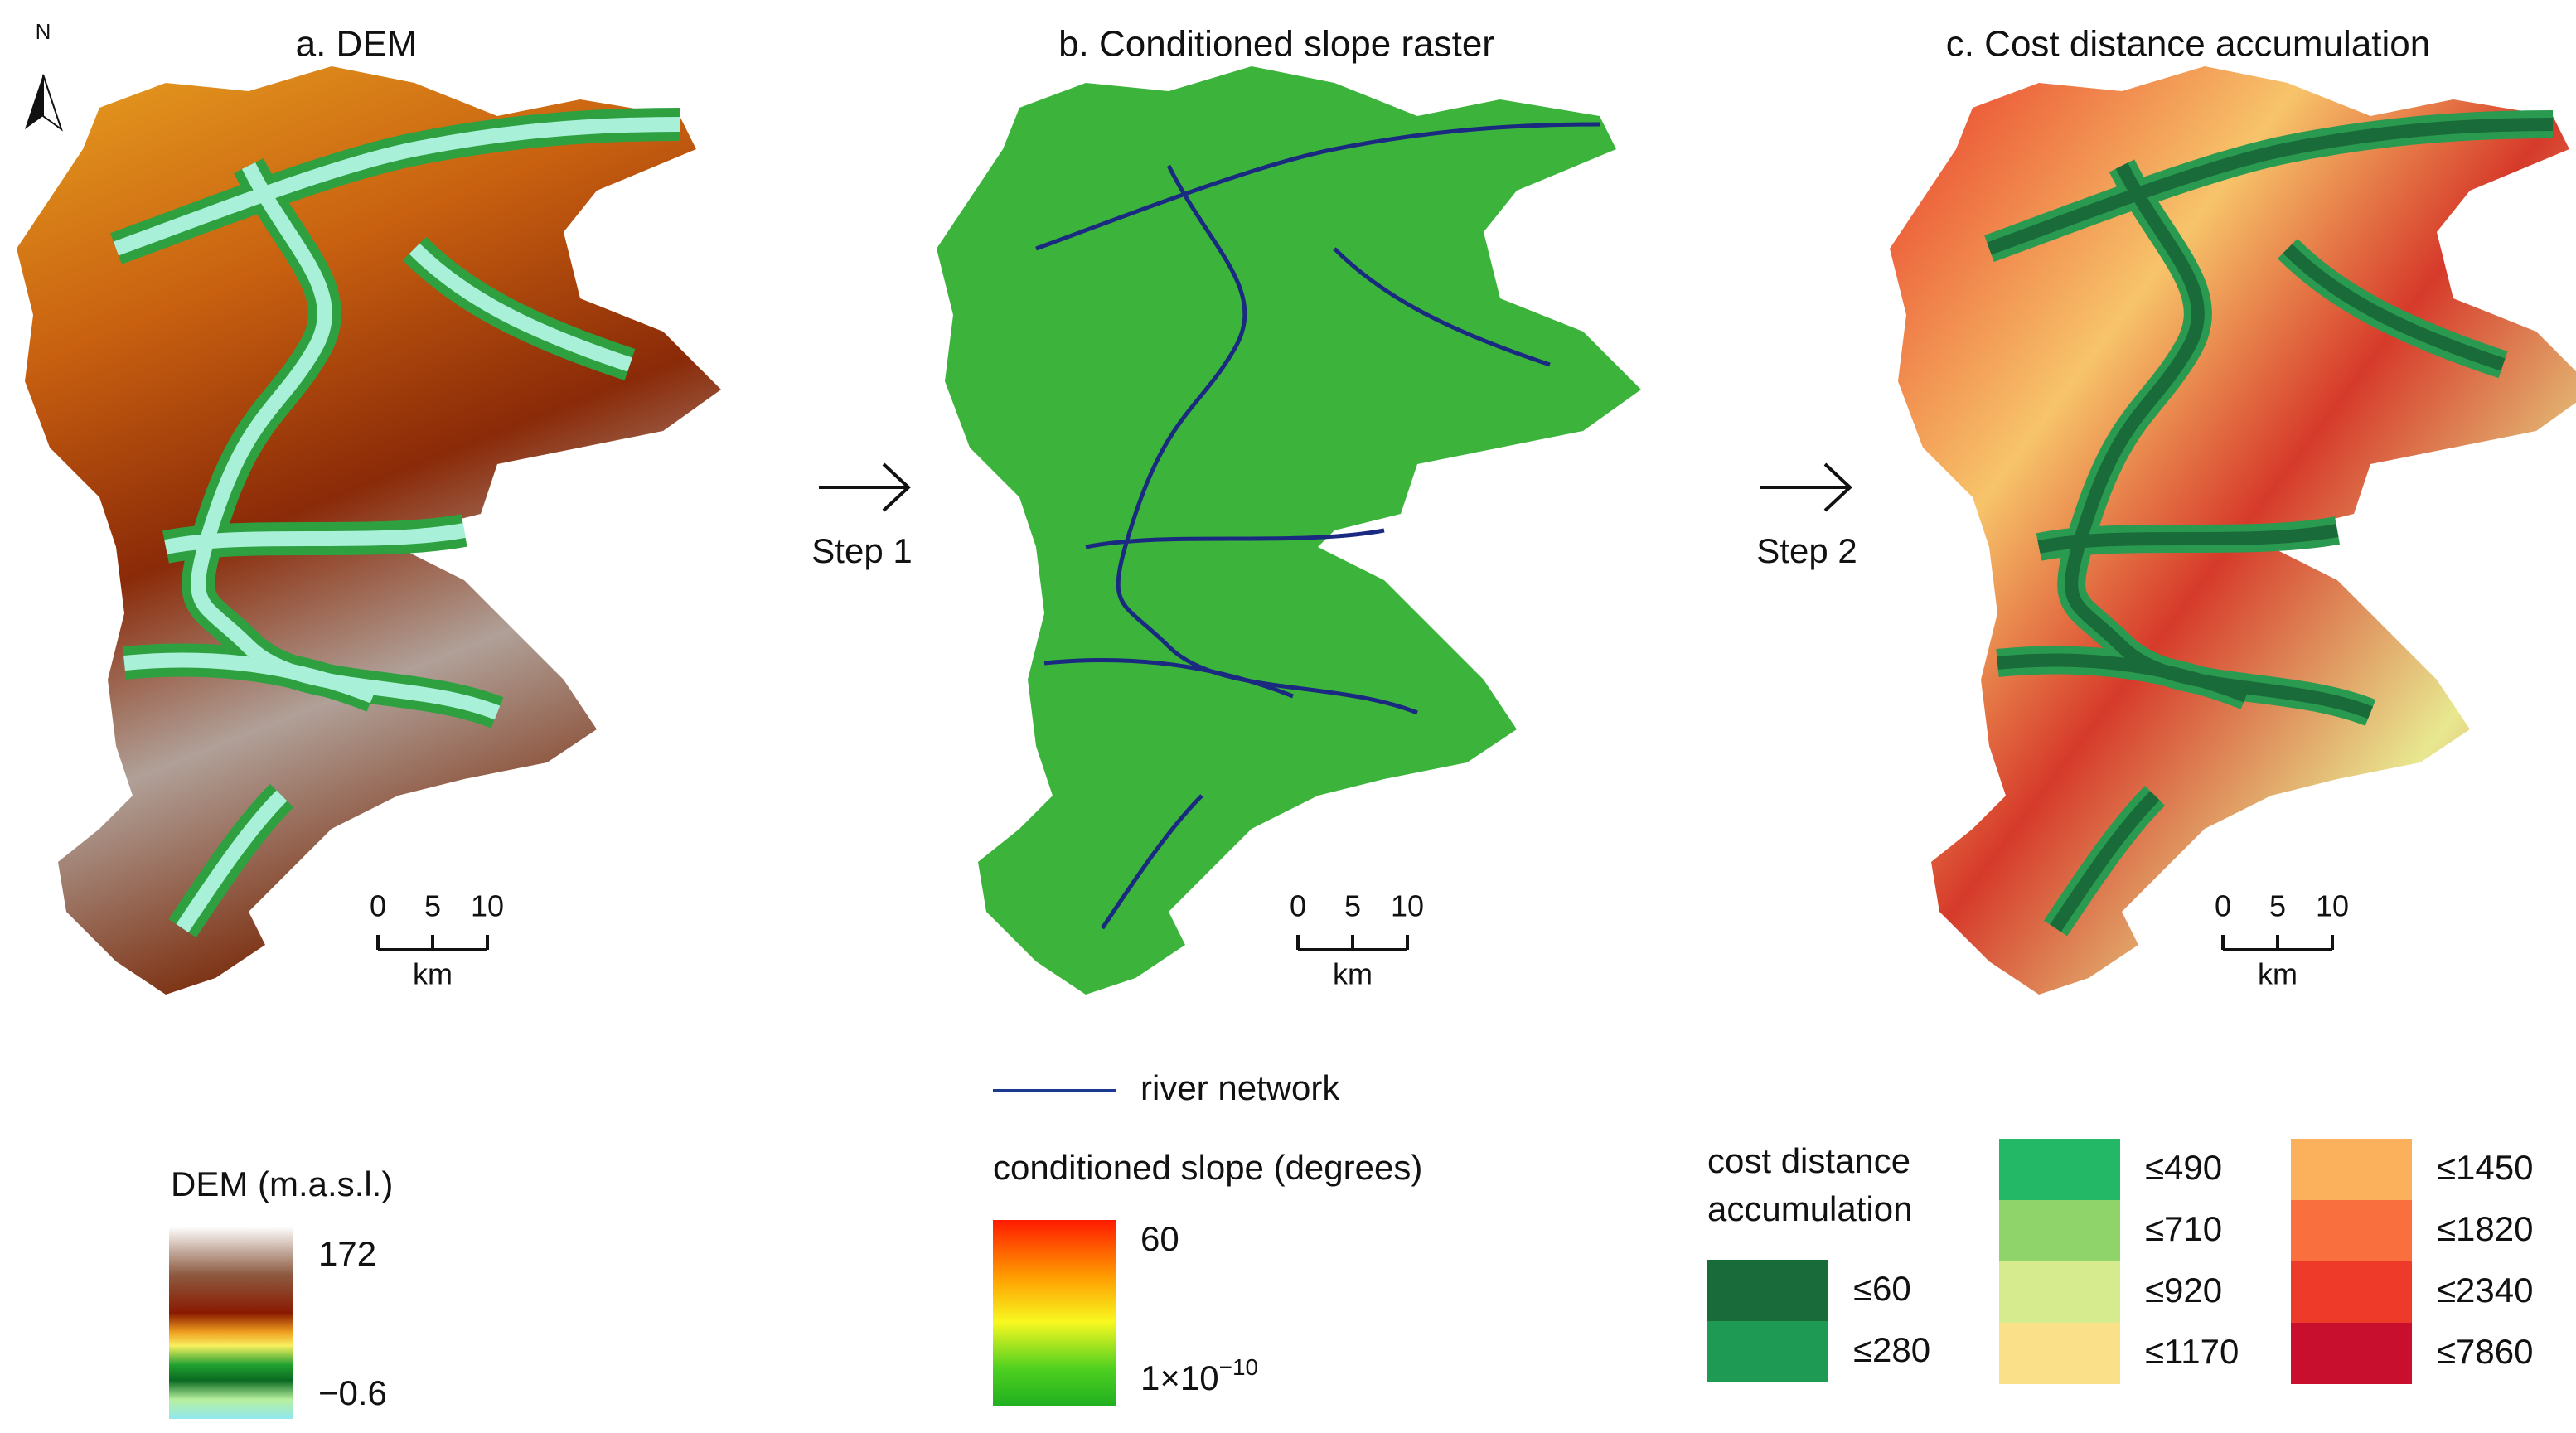 This screenshot has width=2576, height=1433. Describe the element at coordinates (282, 1183) in the screenshot. I see `legend-title: DEM (m.a.s.l.)` at that location.